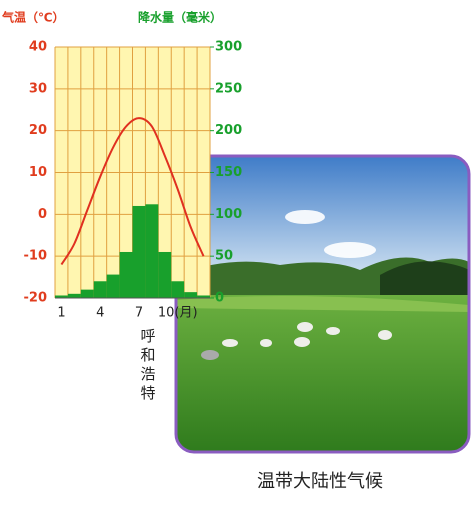 Image resolution: width=476 pixels, height=505 pixels. What do you see at coordinates (178, 313) in the screenshot?
I see `x-tick-label: 10(月)` at bounding box center [178, 313].